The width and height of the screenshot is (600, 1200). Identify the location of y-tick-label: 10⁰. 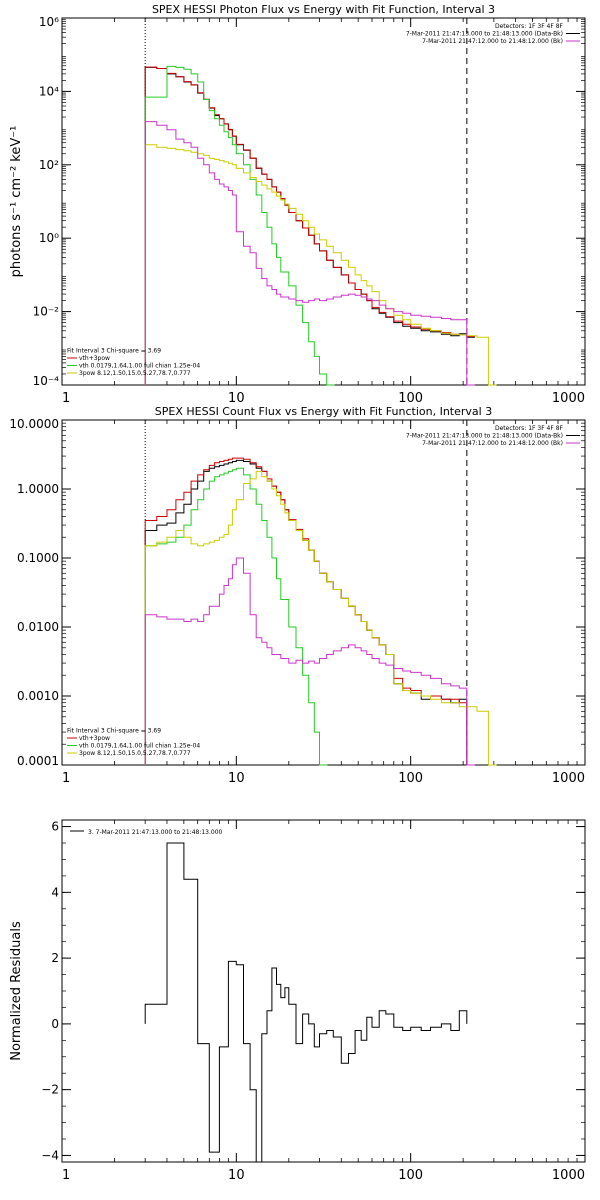
(49, 238).